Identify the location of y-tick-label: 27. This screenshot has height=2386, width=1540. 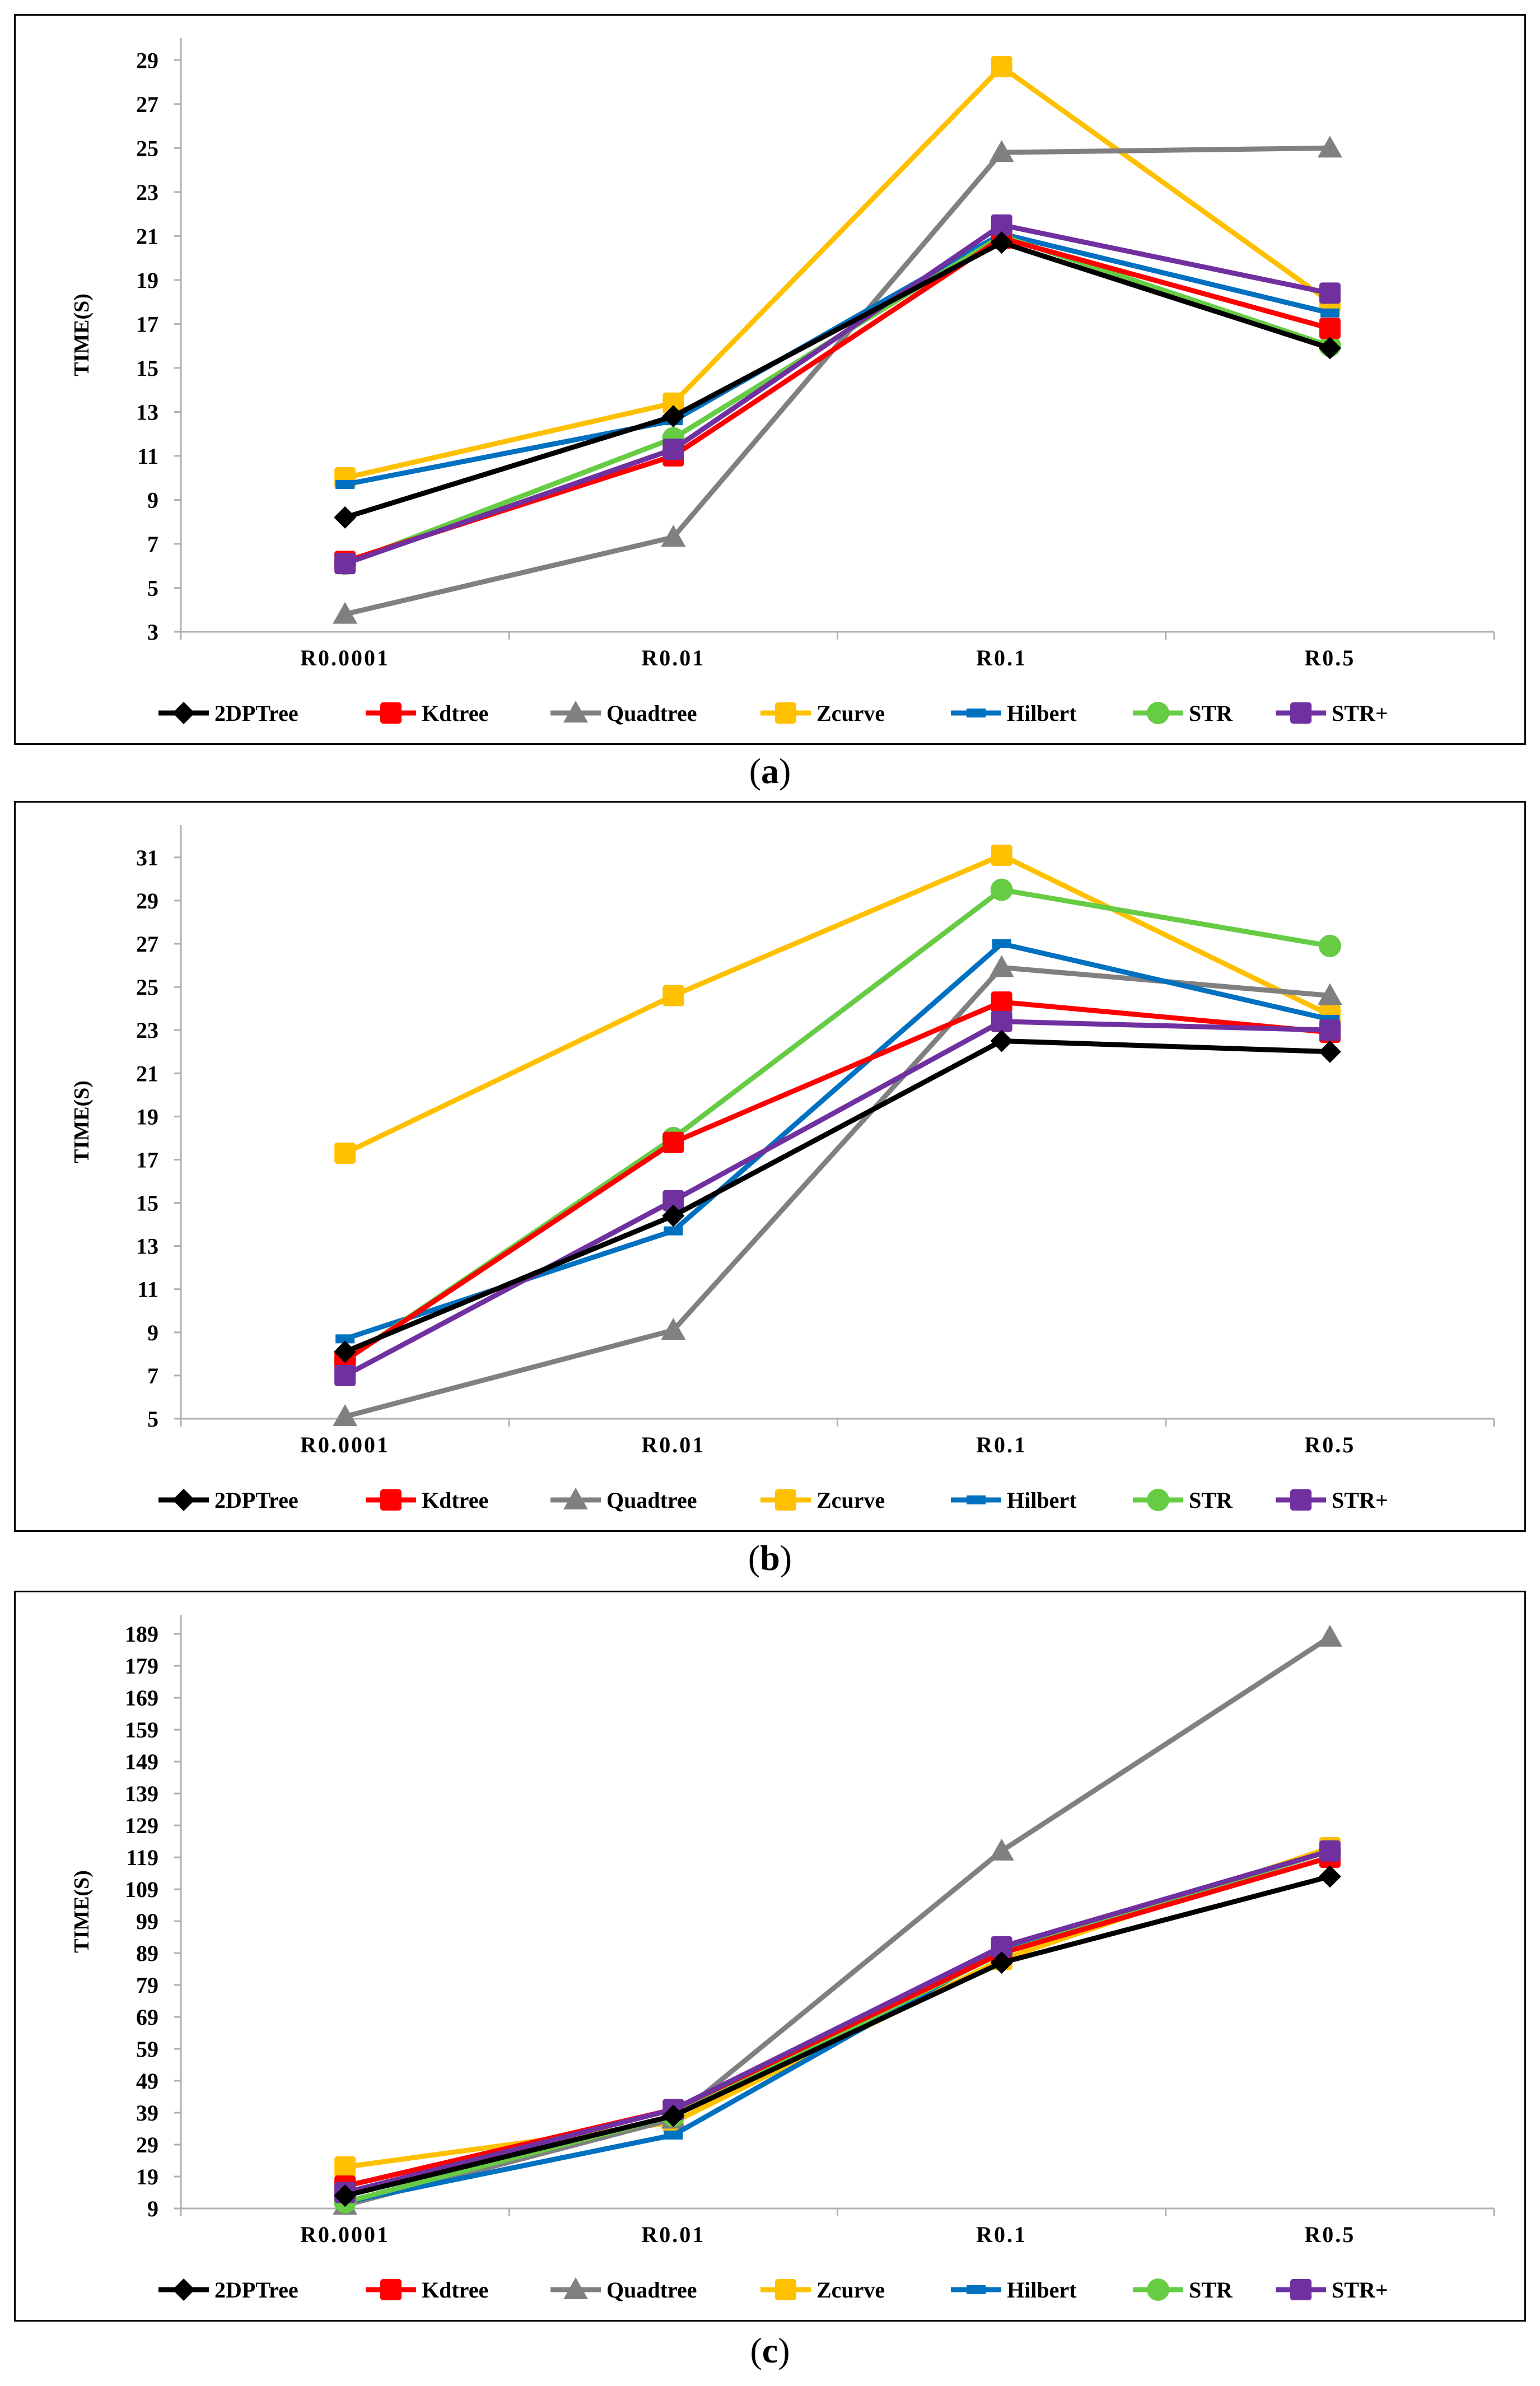
(147, 944).